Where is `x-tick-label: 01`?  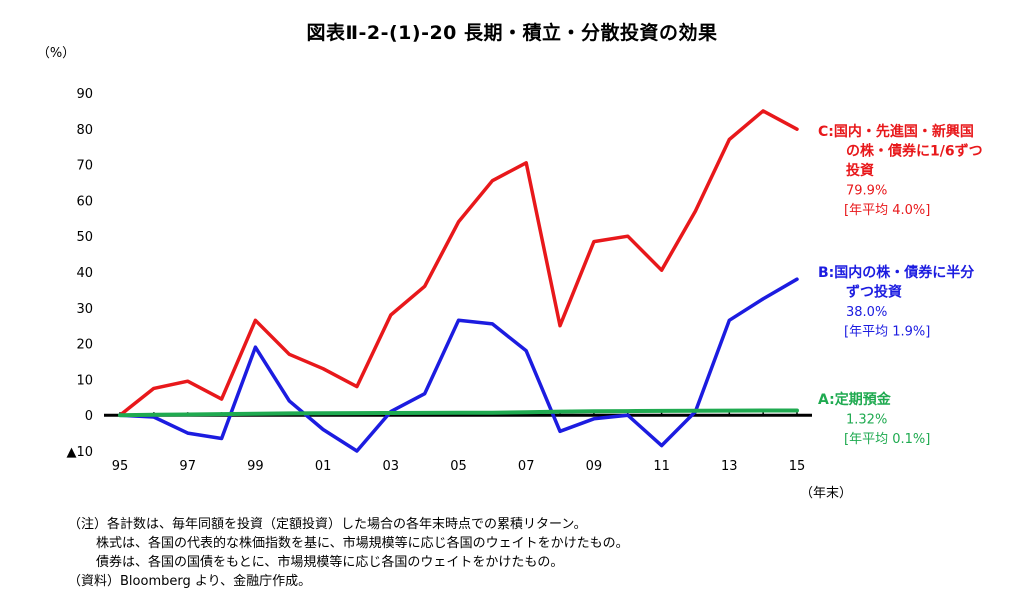
x-tick-label: 01 is located at coordinates (323, 466).